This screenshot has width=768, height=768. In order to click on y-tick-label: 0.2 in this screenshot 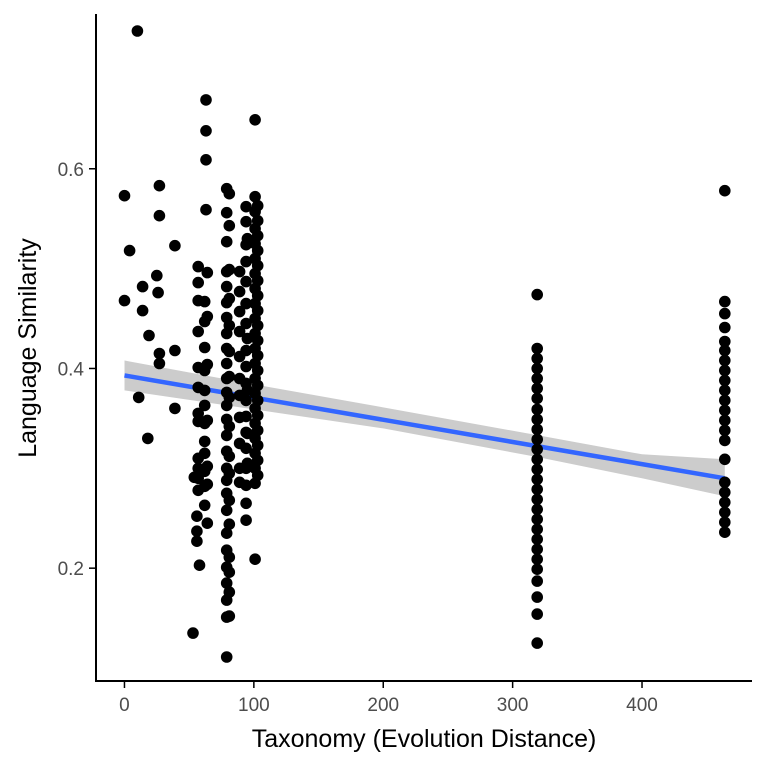, I will do `click(71, 569)`.